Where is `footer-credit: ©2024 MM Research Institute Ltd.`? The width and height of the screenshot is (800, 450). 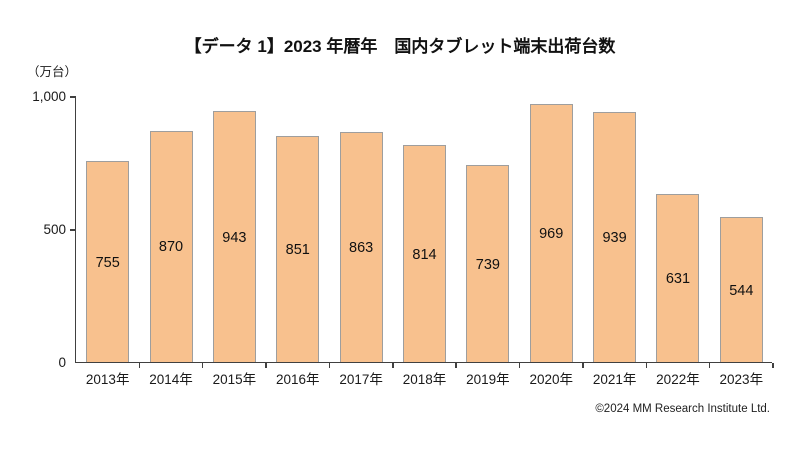 footer-credit: ©2024 MM Research Institute Ltd. is located at coordinates (682, 409).